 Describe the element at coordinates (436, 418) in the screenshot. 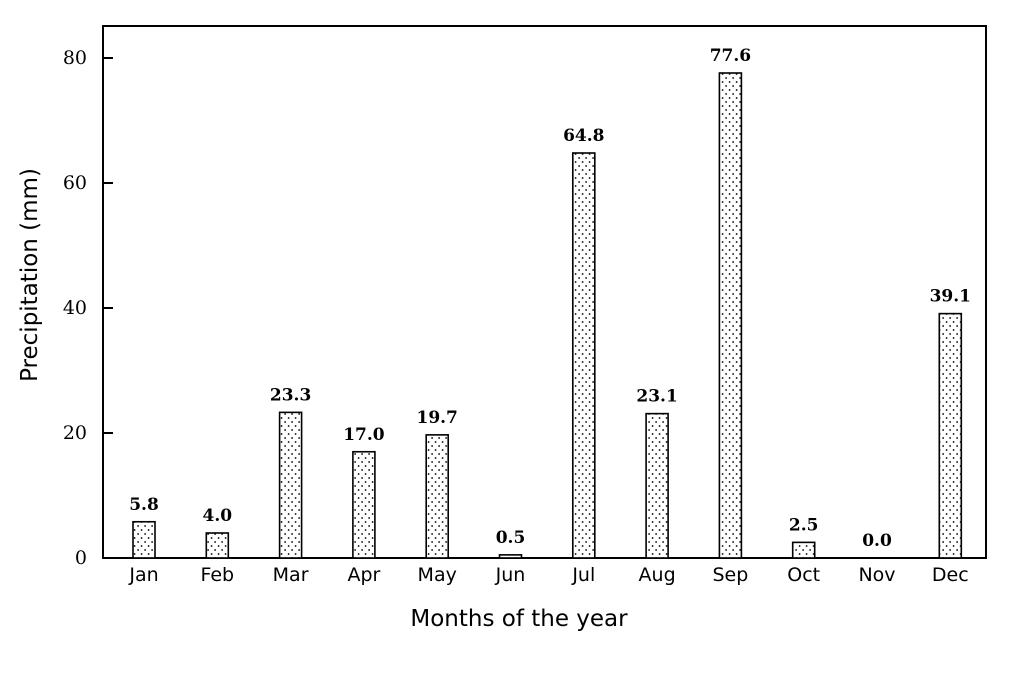

I see `data-label-may: 19.7` at that location.